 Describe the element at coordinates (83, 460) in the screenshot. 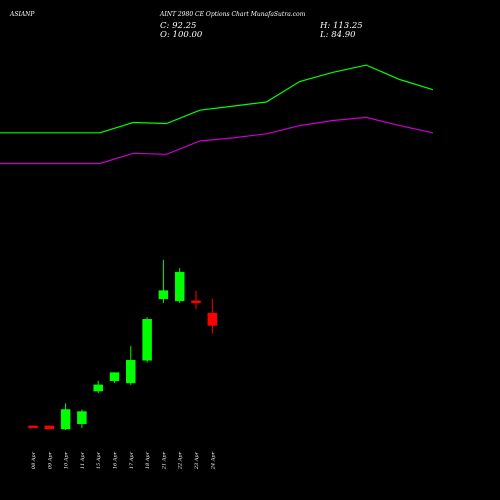

I see `x-tick-label: 11 Apr` at that location.